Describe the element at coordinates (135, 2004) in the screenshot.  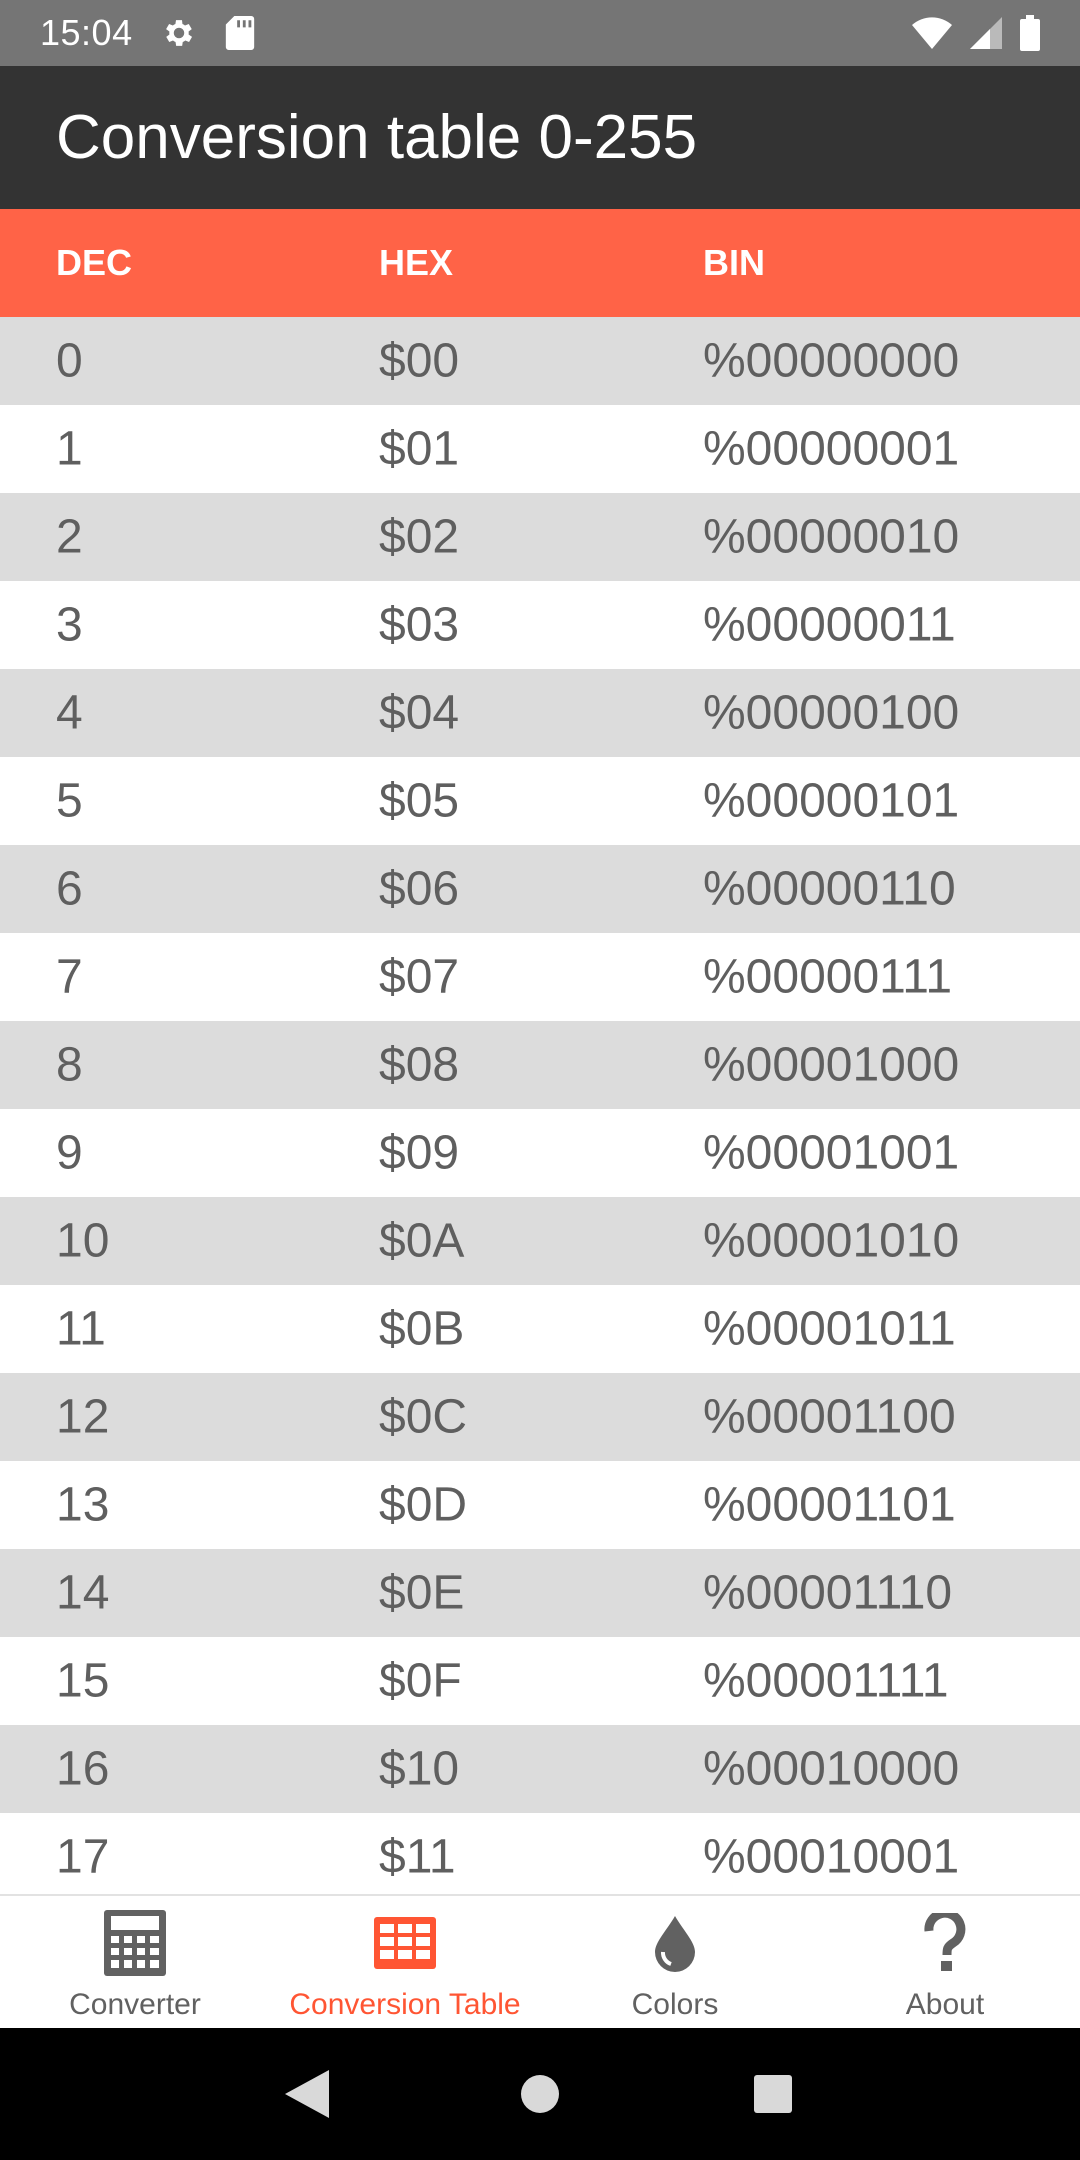
I see `nav-label: Converter` at that location.